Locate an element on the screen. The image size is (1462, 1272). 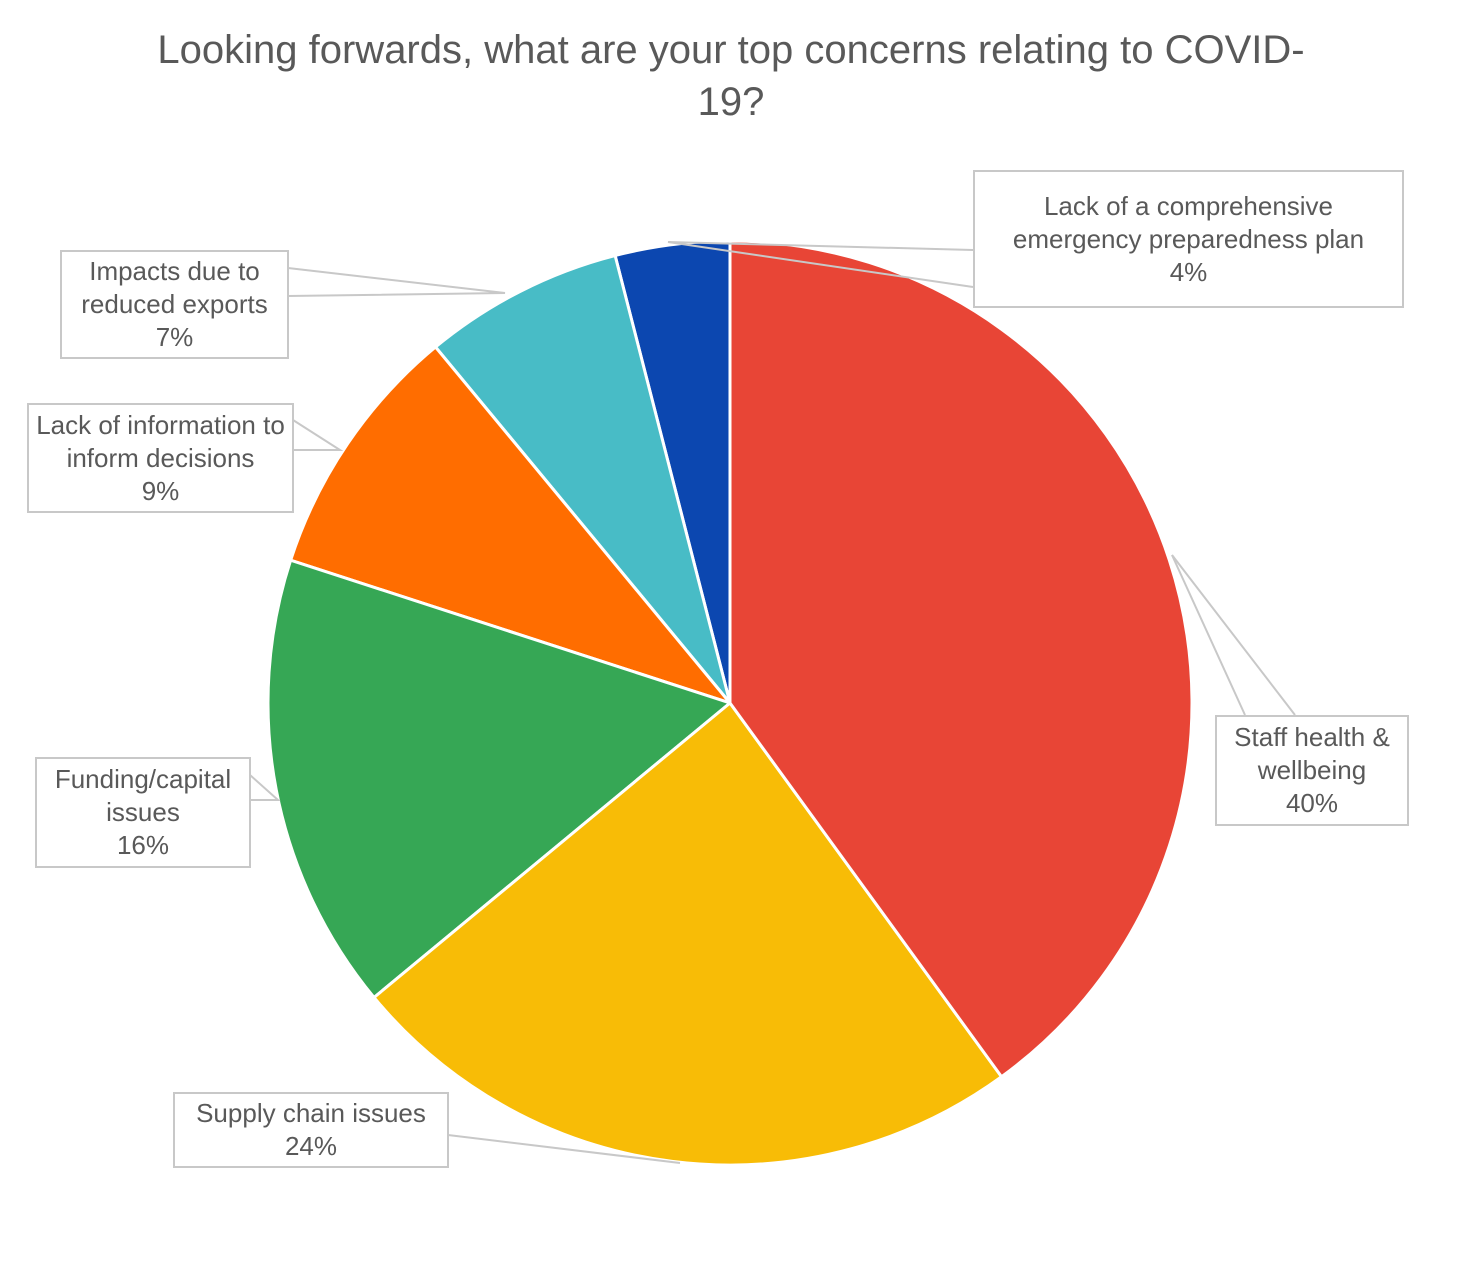
category-label: Funding/capital issues is located at coordinates (143, 795).